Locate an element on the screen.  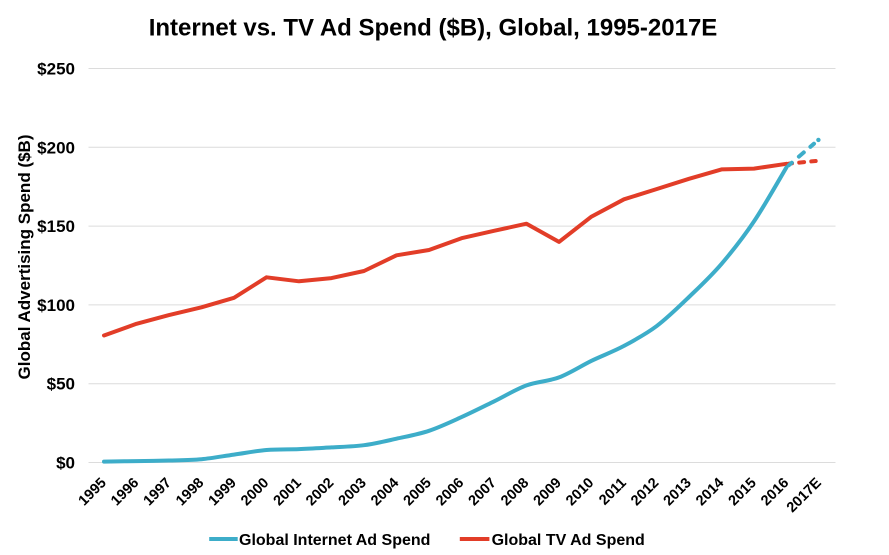
svg-text: $200 is located at coordinates (56, 147).